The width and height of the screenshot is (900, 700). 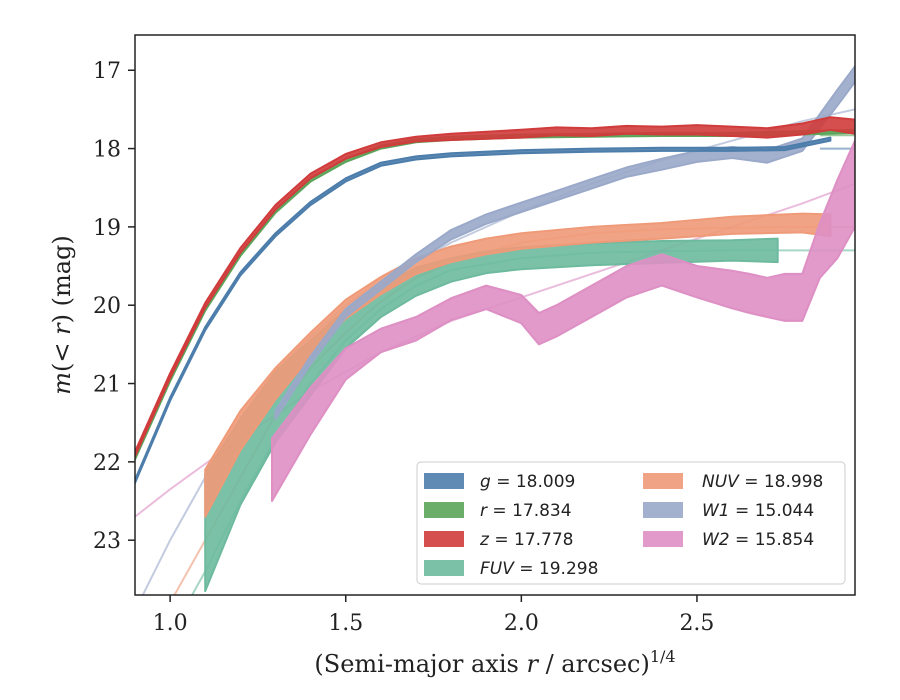 What do you see at coordinates (663, 481) in the screenshot?
I see `legend-swatch-nuv` at bounding box center [663, 481].